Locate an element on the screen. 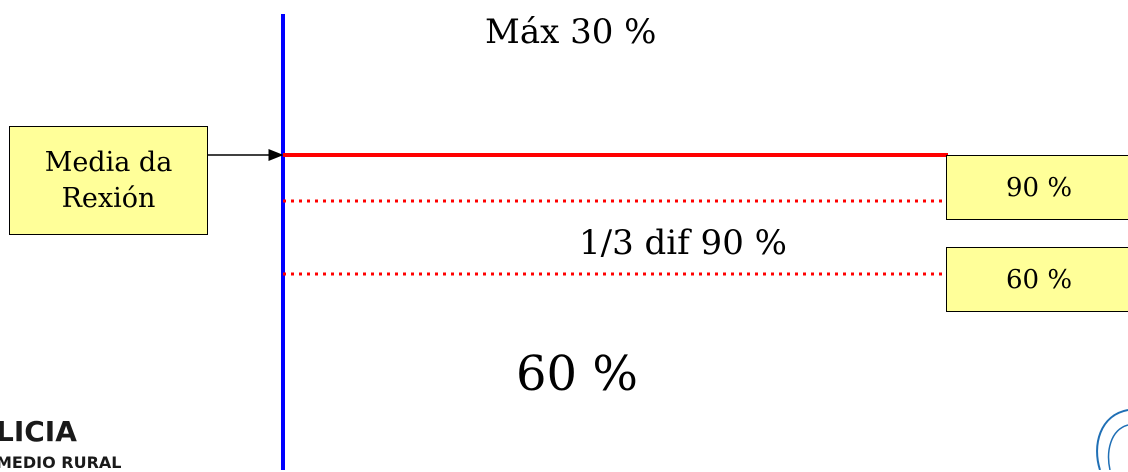 This screenshot has width=1128, height=472. level-90-box: 90 % is located at coordinates (1037, 187).